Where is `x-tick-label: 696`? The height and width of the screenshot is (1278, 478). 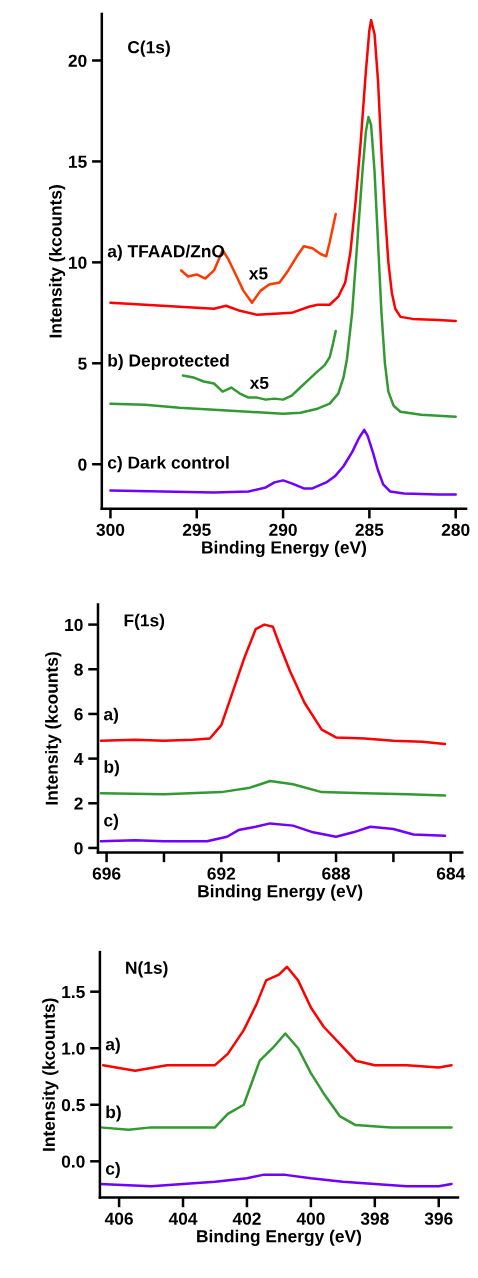 x-tick-label: 696 is located at coordinates (106, 873).